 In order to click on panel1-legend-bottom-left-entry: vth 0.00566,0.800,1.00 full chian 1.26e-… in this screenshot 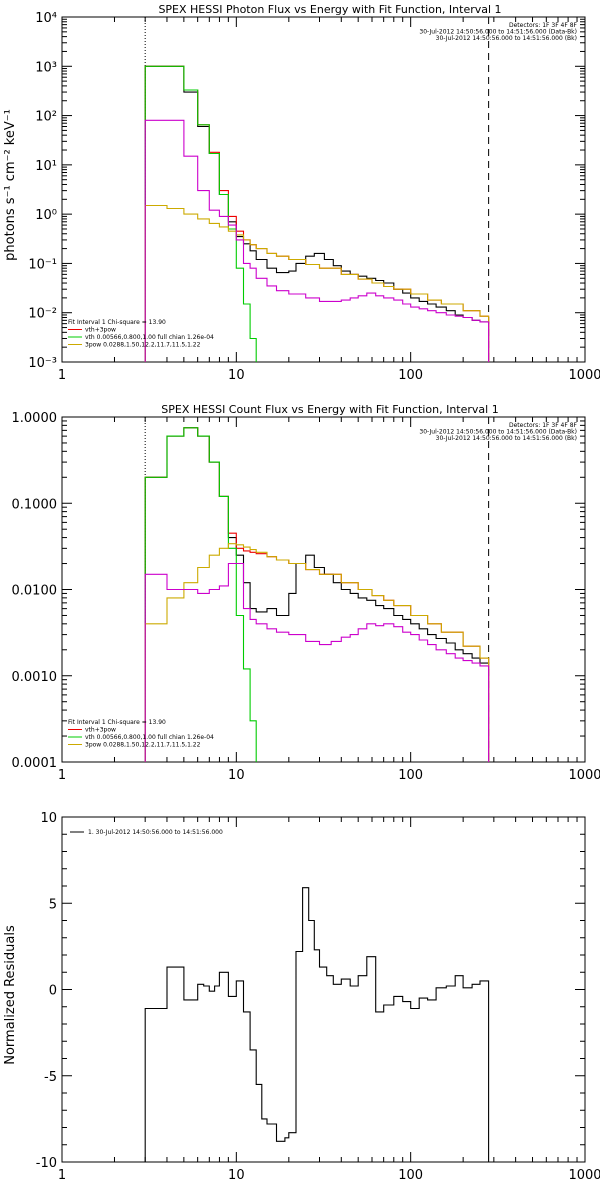, I will do `click(149, 337)`.